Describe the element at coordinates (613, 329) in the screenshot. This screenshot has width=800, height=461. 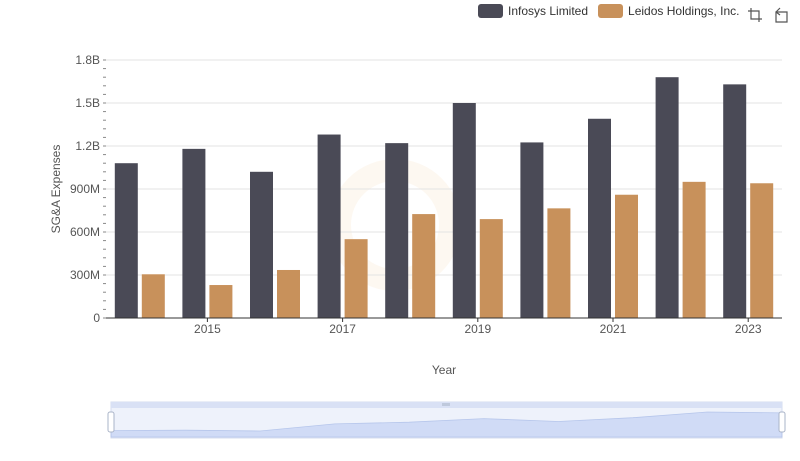
I see `x-tick-label: 2021` at that location.